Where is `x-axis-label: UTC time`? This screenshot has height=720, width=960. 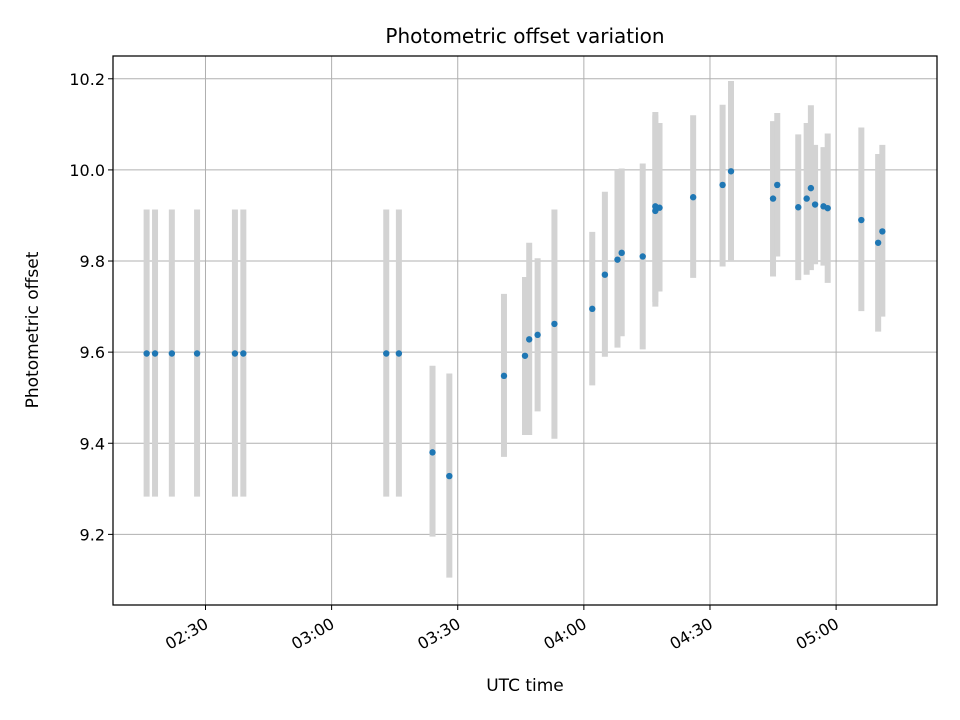
x-axis-label: UTC time is located at coordinates (525, 686).